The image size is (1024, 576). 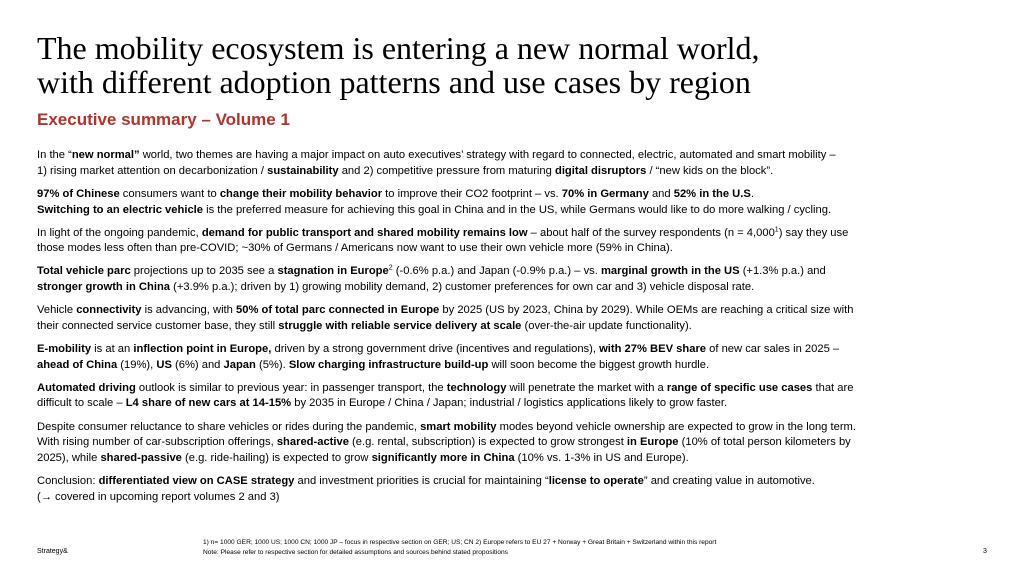 I want to click on emphasis-text: shared-active, so click(x=312, y=442).